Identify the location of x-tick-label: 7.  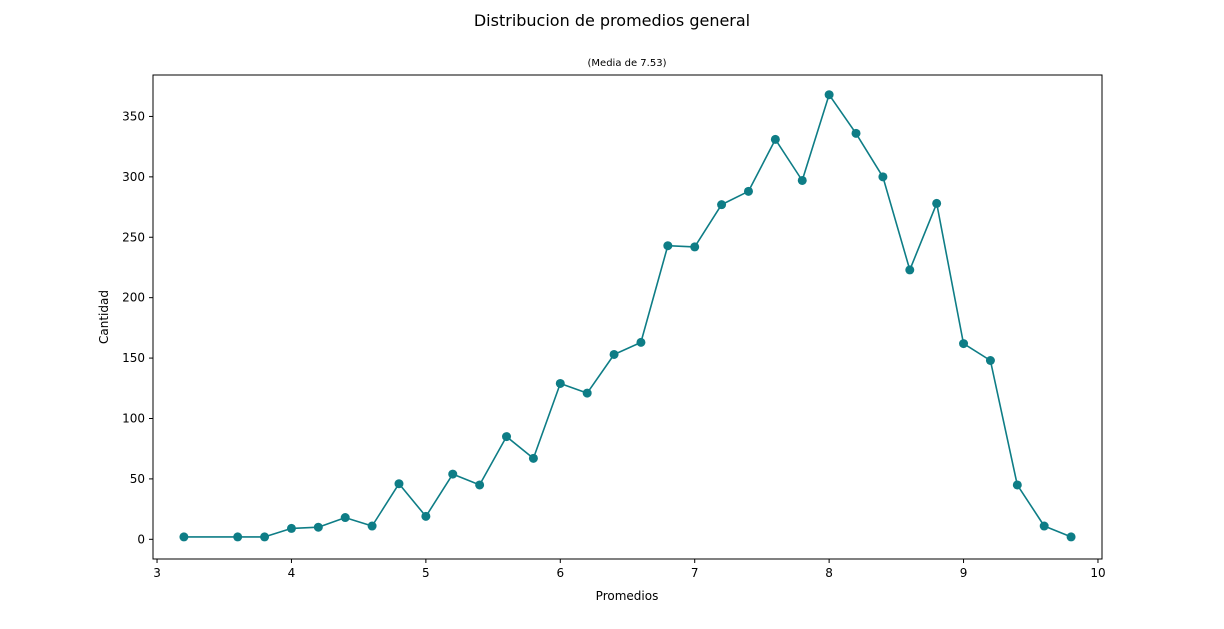
(695, 573).